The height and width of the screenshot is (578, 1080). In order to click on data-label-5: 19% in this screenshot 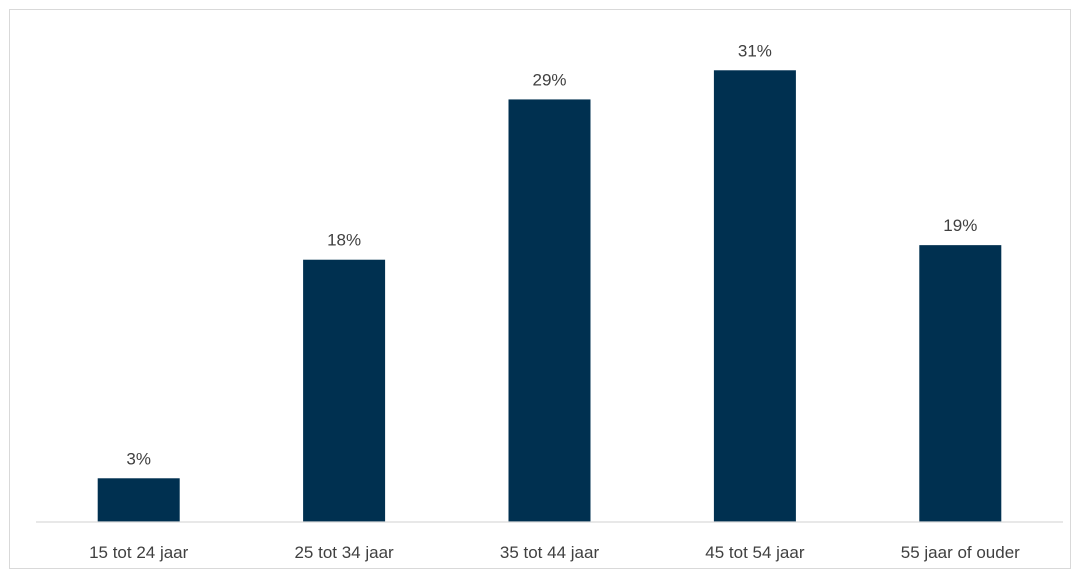, I will do `click(960, 225)`.